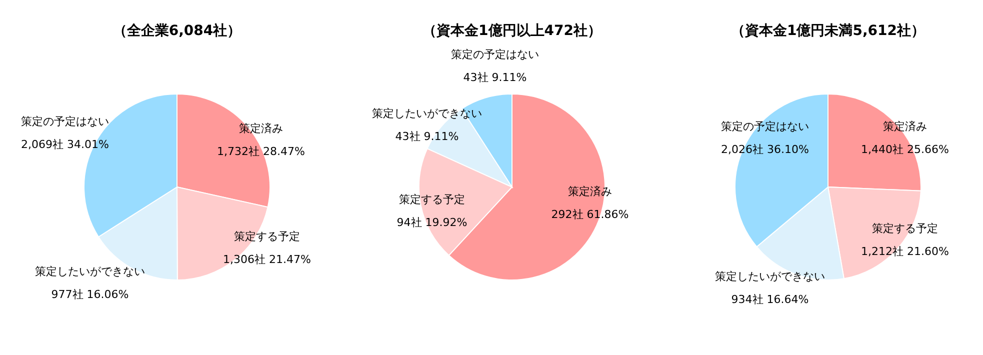  What do you see at coordinates (590, 214) in the screenshot?
I see `label: 292社 61.86%` at bounding box center [590, 214].